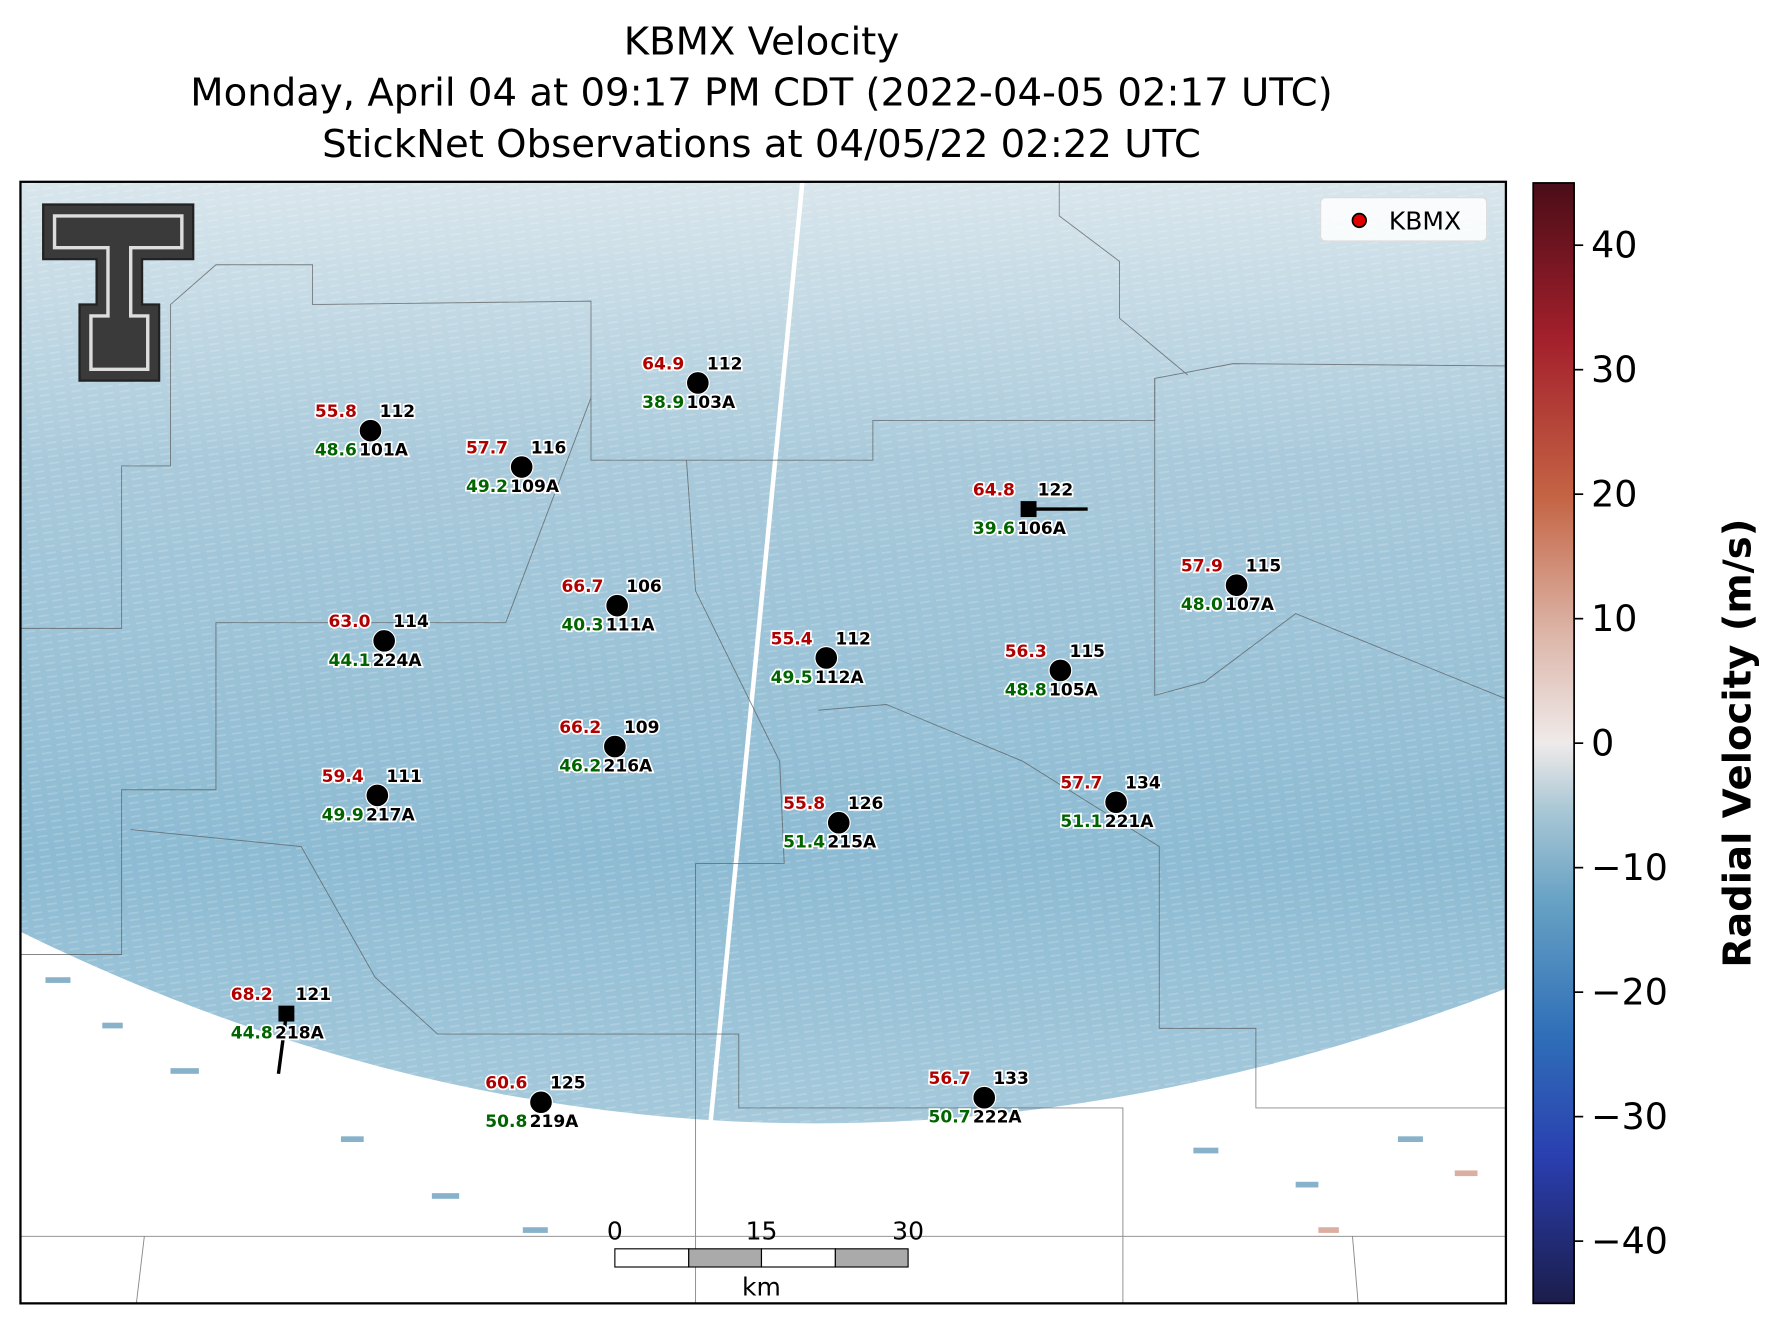 The height and width of the screenshot is (1317, 1773). Describe the element at coordinates (384, 451) in the screenshot. I see `station-id: 101A` at that location.